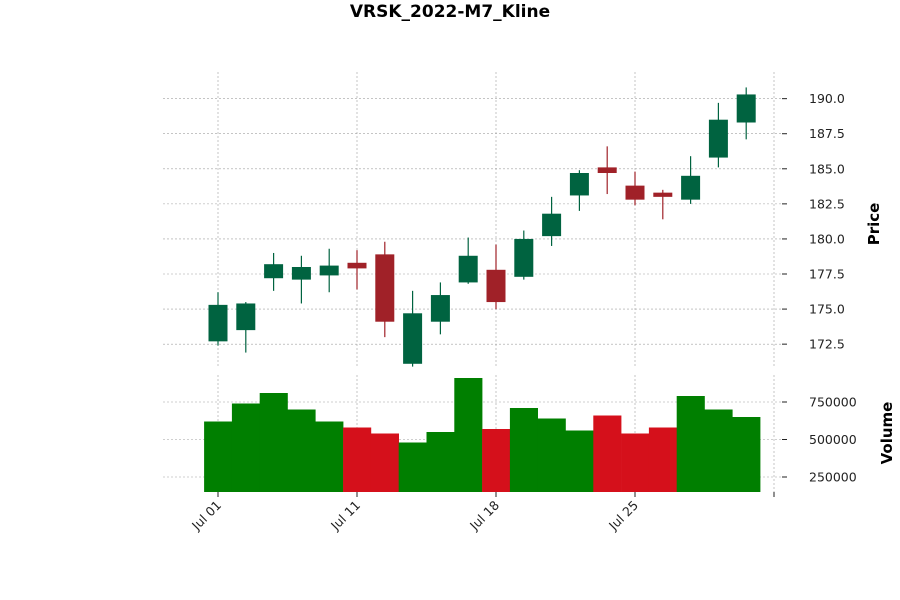 The width and height of the screenshot is (900, 600). Describe the element at coordinates (833, 439) in the screenshot. I see `volume-tick-label: 500000` at that location.